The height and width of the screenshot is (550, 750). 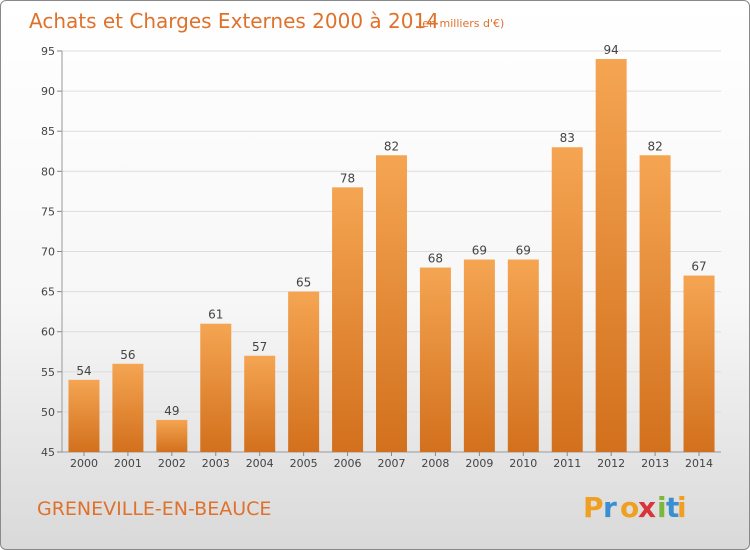 I want to click on bar-2006, so click(x=348, y=319).